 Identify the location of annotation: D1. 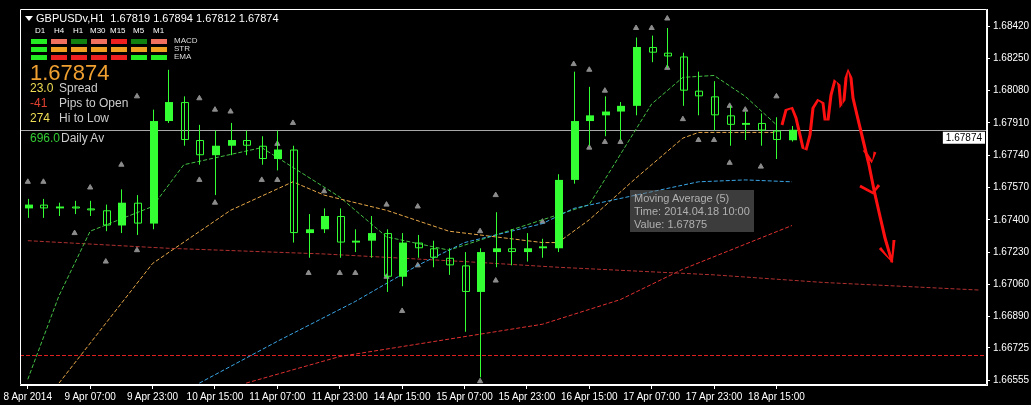
(40, 30).